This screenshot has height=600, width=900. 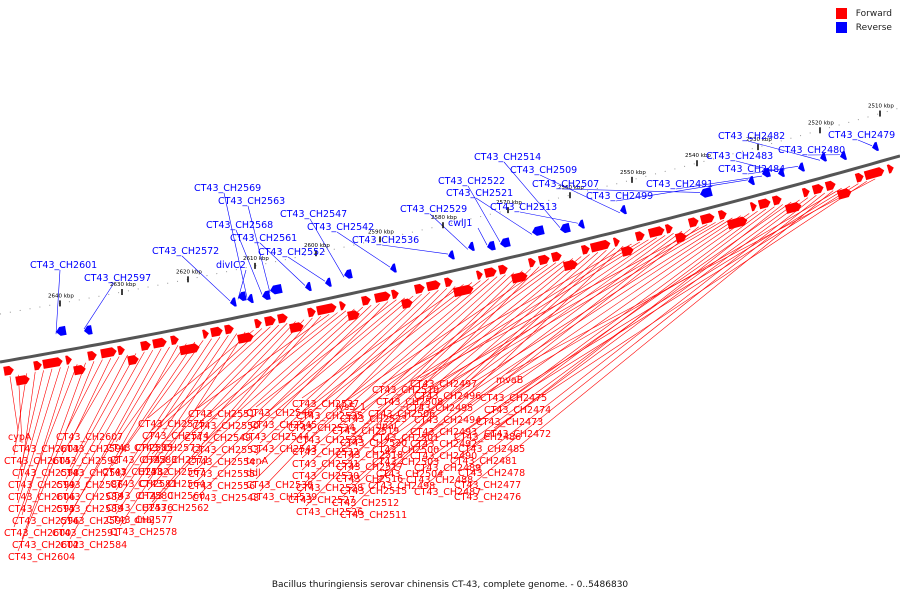 I want to click on forward-gene-label: CT43_CH2534, so click(x=321, y=428).